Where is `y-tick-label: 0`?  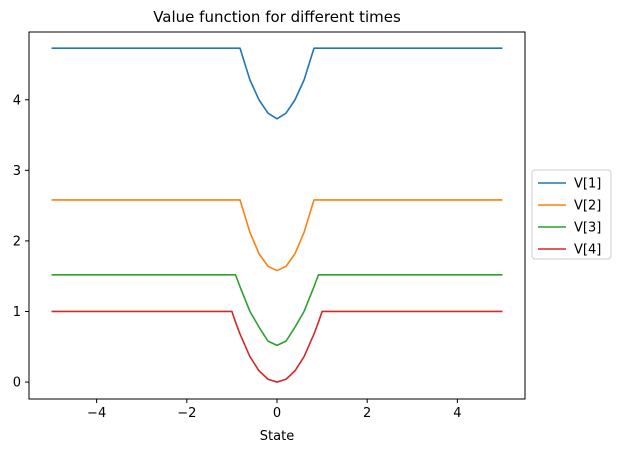
y-tick-label: 0 is located at coordinates (17, 383).